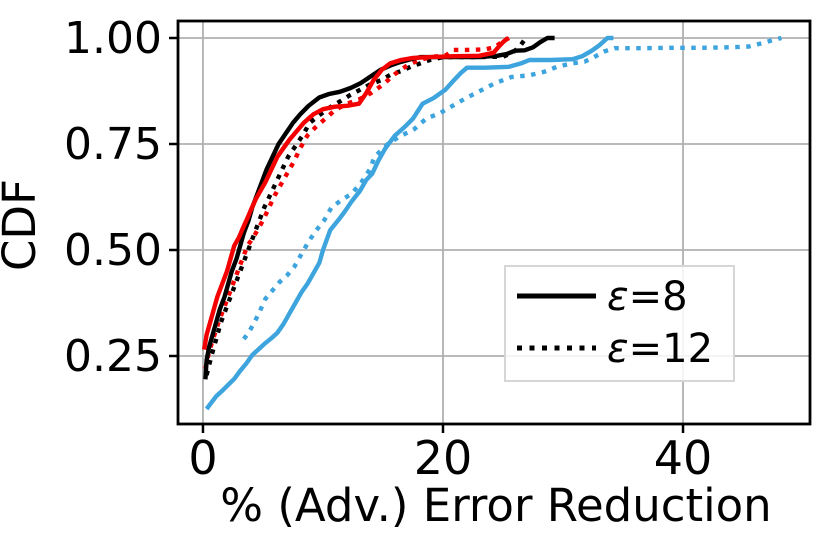 The width and height of the screenshot is (830, 554). I want to click on legend: ε=8 ε=12, so click(619, 323).